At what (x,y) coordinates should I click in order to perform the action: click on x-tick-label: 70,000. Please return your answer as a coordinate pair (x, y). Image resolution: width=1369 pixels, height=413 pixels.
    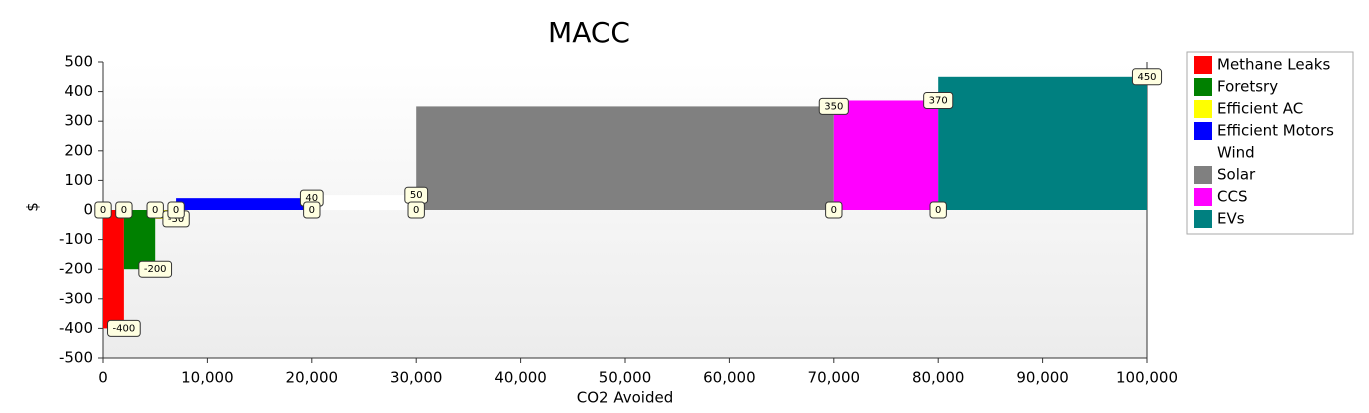
    Looking at the image, I should click on (834, 378).